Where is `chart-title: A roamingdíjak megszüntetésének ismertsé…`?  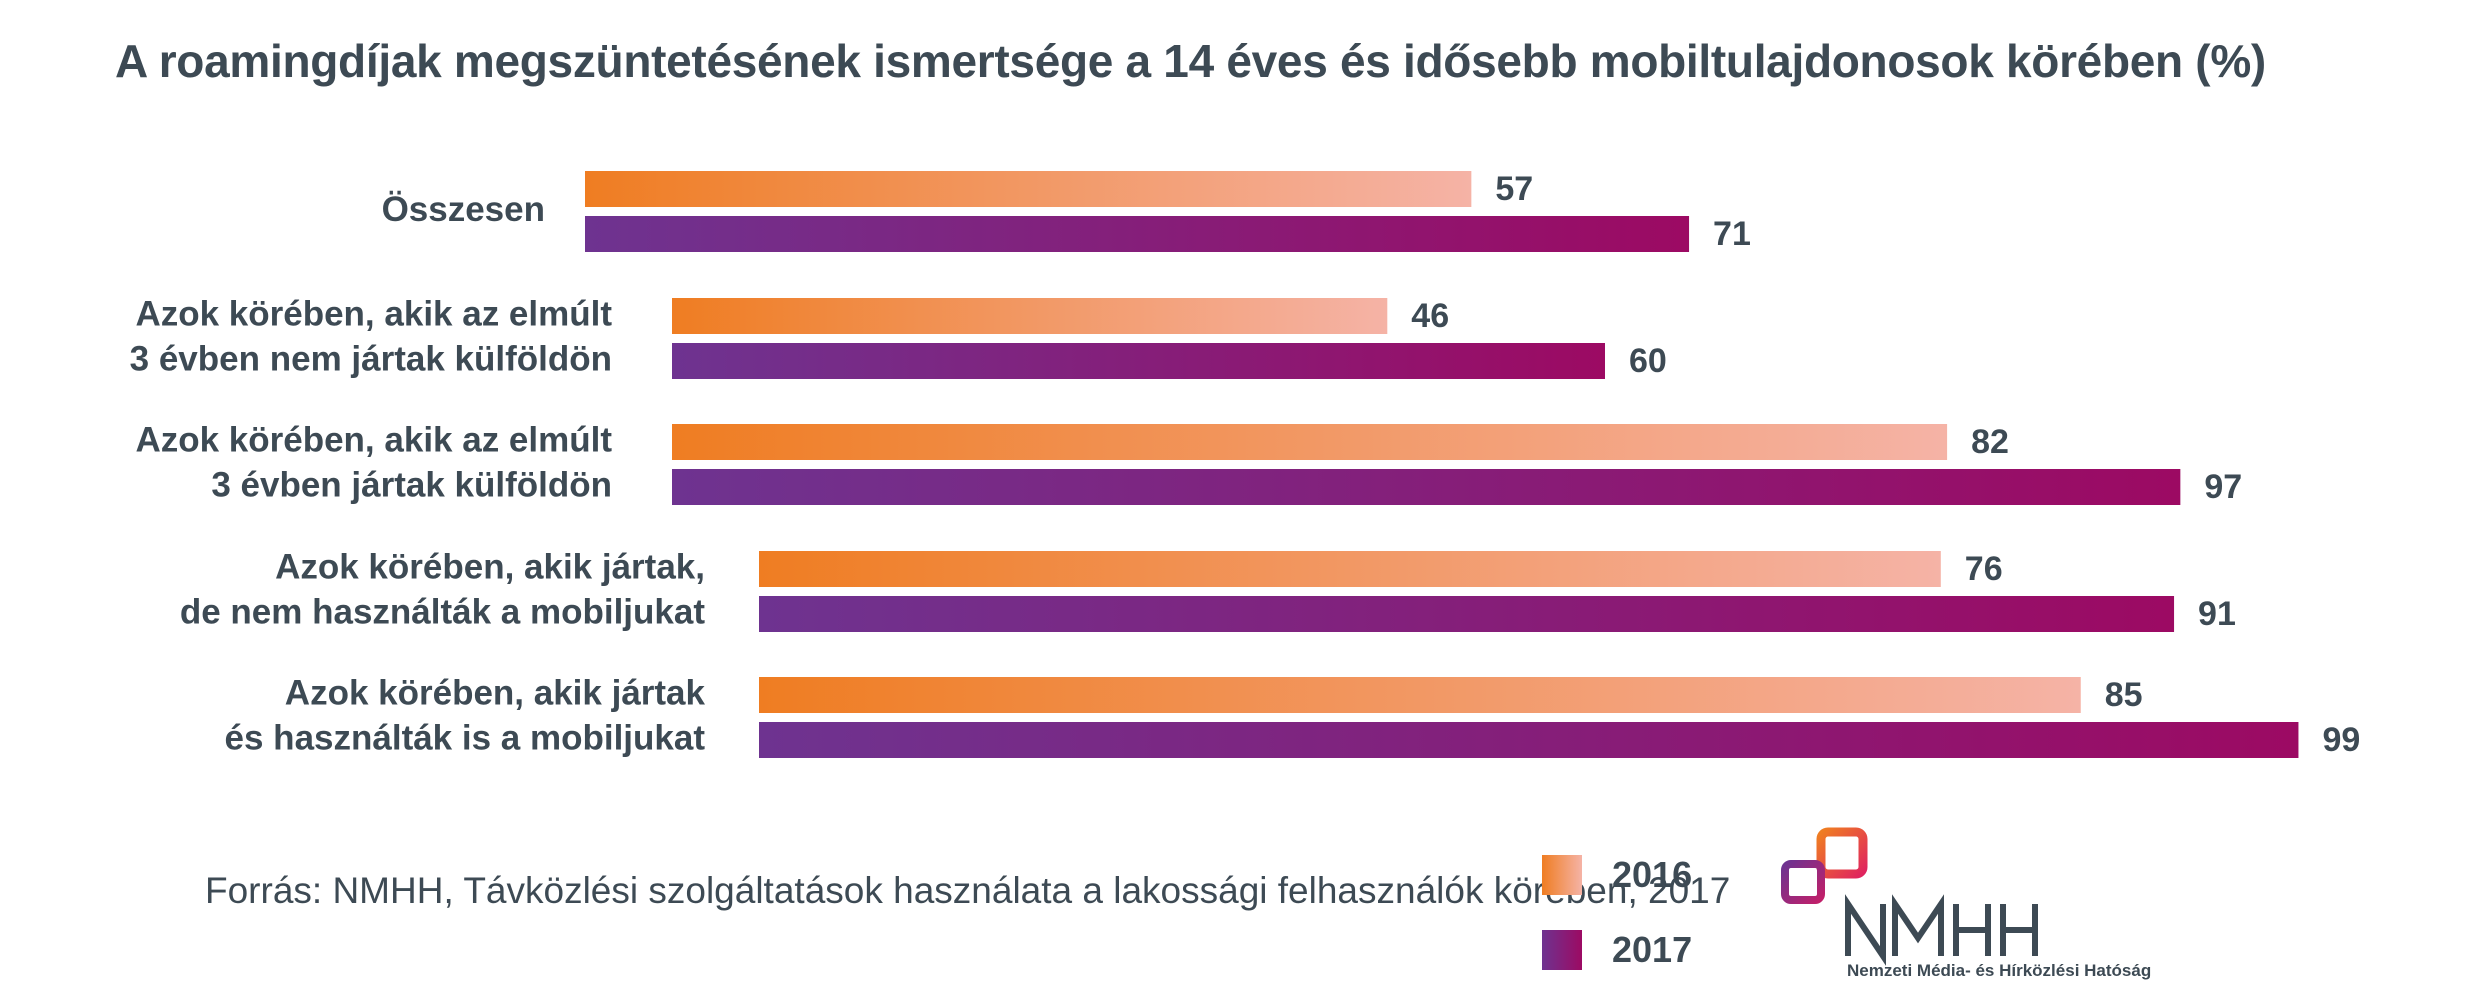
chart-title: A roamingdíjak megszüntetésének ismertsé… is located at coordinates (1190, 61).